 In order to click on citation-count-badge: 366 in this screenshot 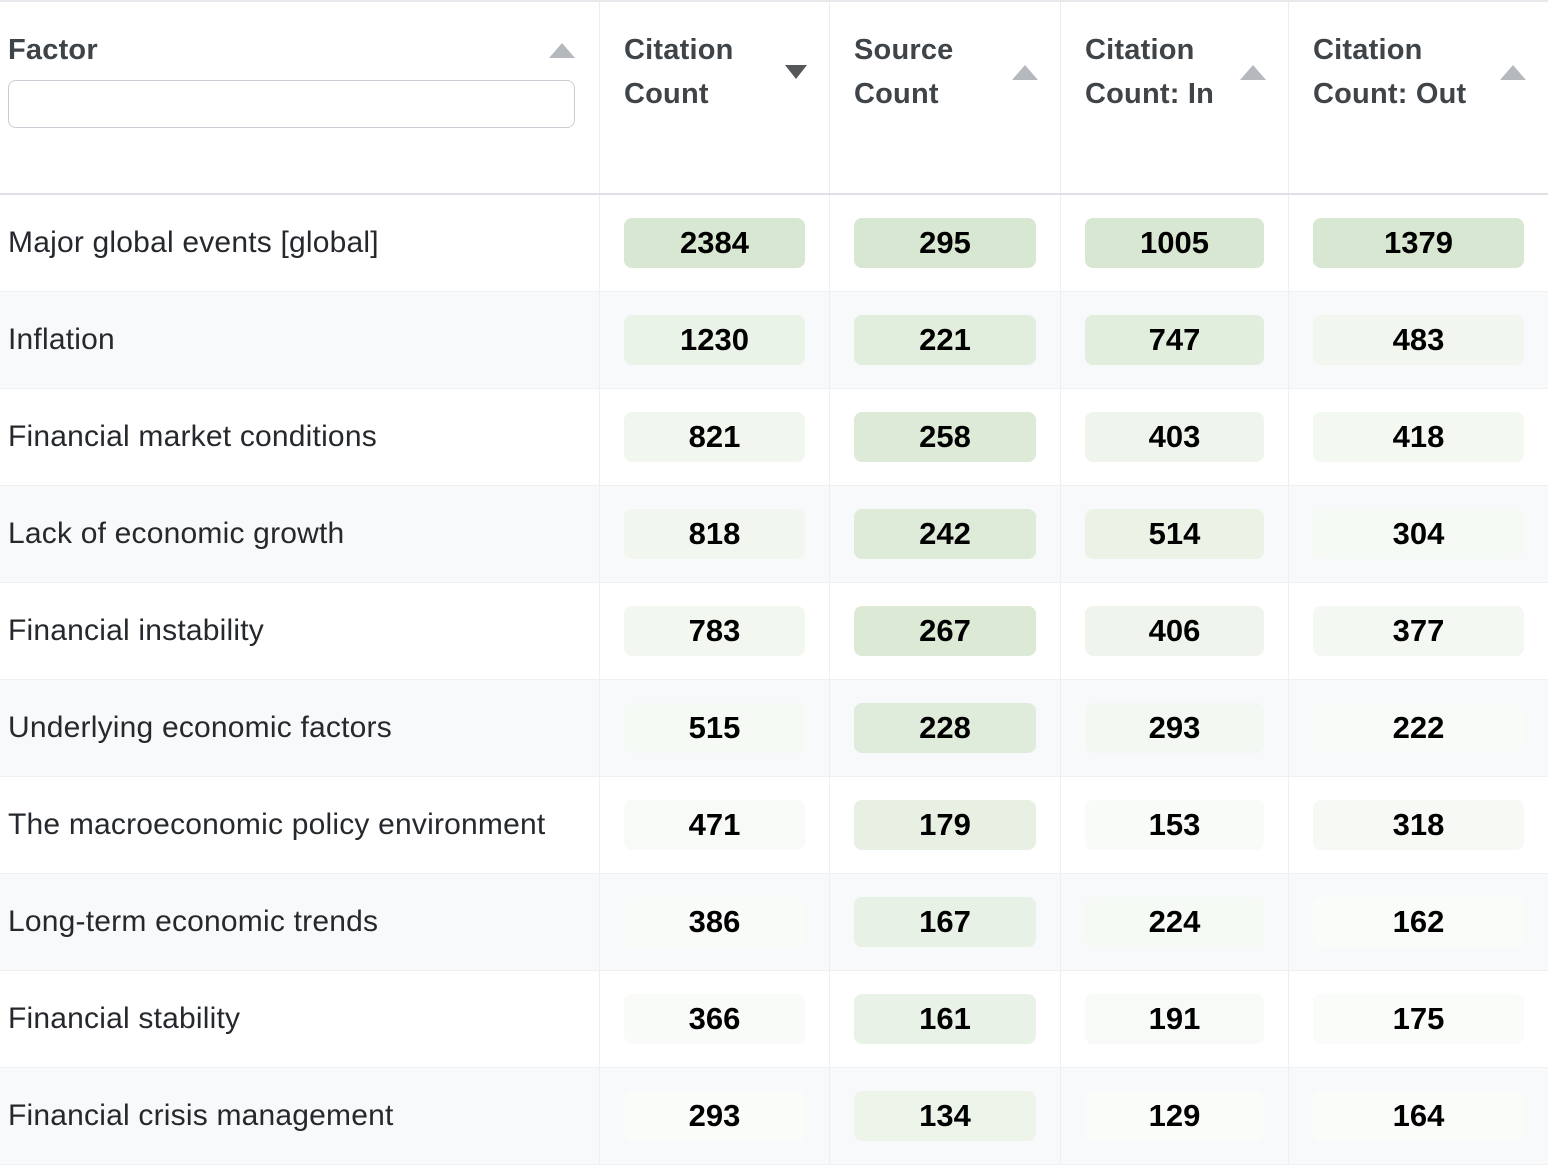, I will do `click(714, 1019)`.